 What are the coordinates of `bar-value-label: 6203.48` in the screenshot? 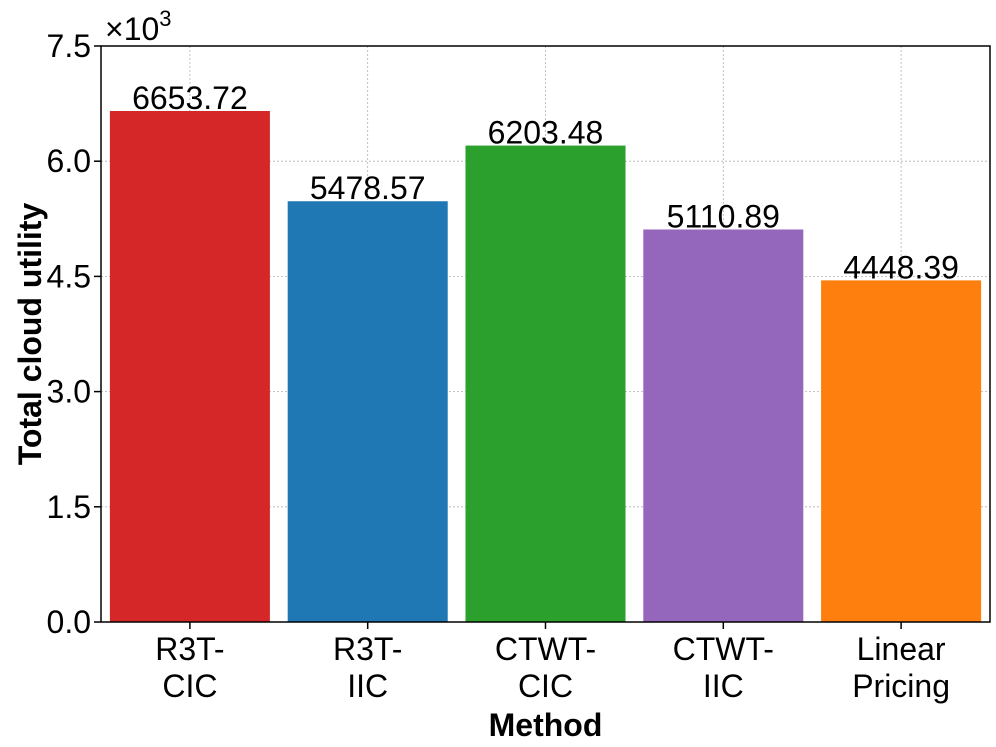 It's located at (546, 133).